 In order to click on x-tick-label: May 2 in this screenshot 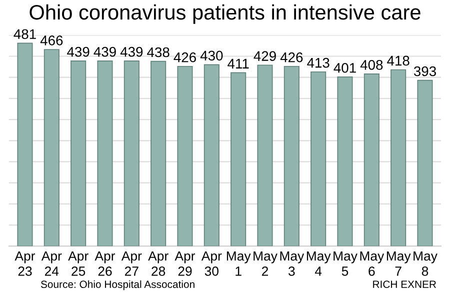, I will do `click(266, 263)`.